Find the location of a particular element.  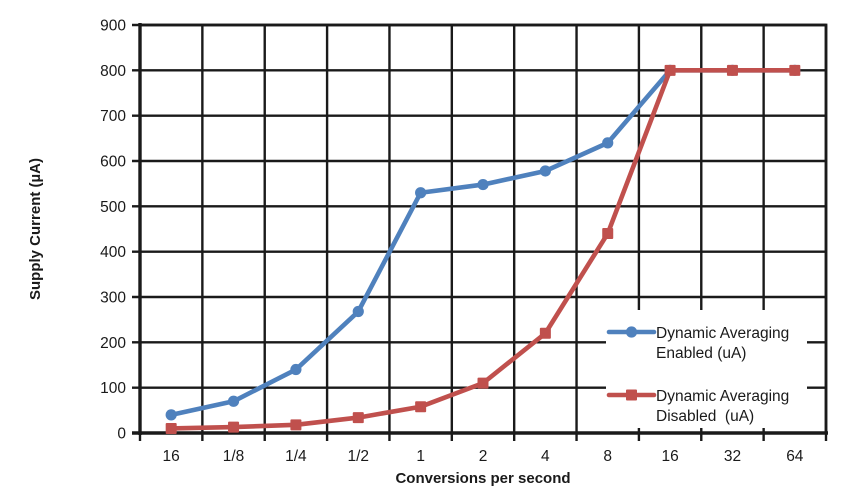

legend-backdrop is located at coordinates (706, 369).